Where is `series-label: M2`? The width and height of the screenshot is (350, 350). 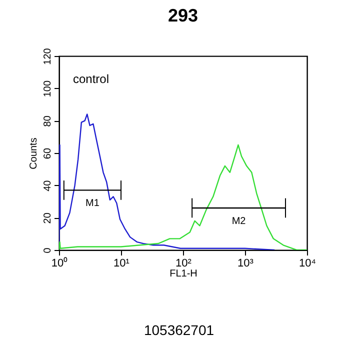 series-label: M2 is located at coordinates (239, 221).